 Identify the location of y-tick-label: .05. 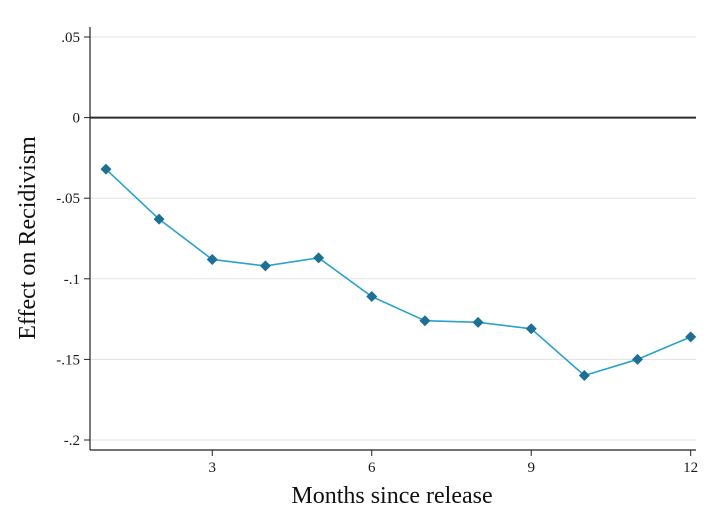
(70, 38).